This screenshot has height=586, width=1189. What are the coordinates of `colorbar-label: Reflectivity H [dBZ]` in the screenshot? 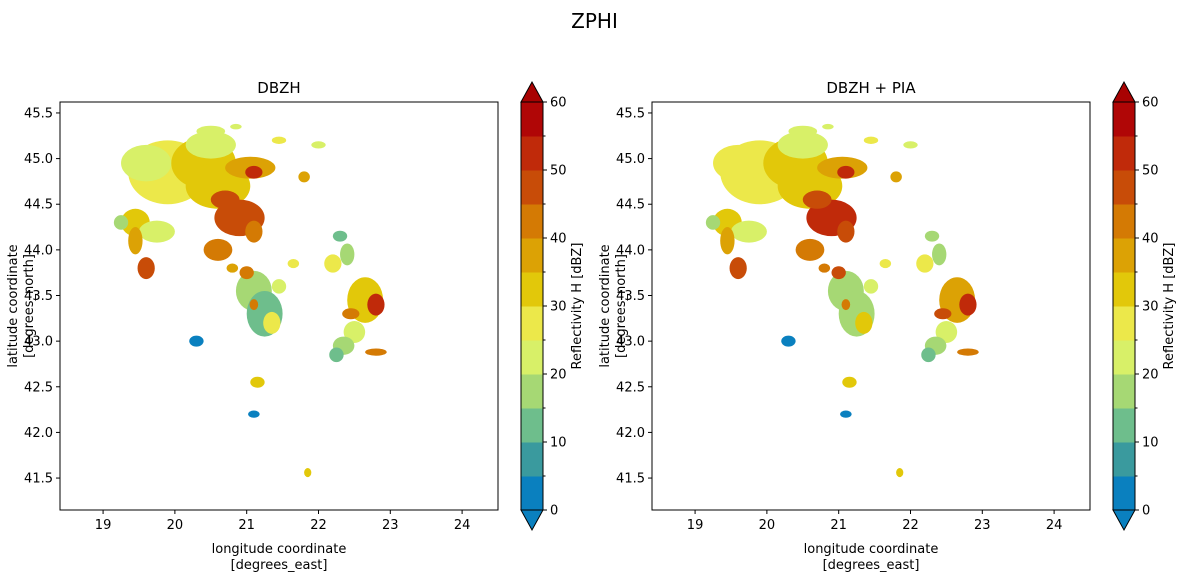 It's located at (1169, 306).